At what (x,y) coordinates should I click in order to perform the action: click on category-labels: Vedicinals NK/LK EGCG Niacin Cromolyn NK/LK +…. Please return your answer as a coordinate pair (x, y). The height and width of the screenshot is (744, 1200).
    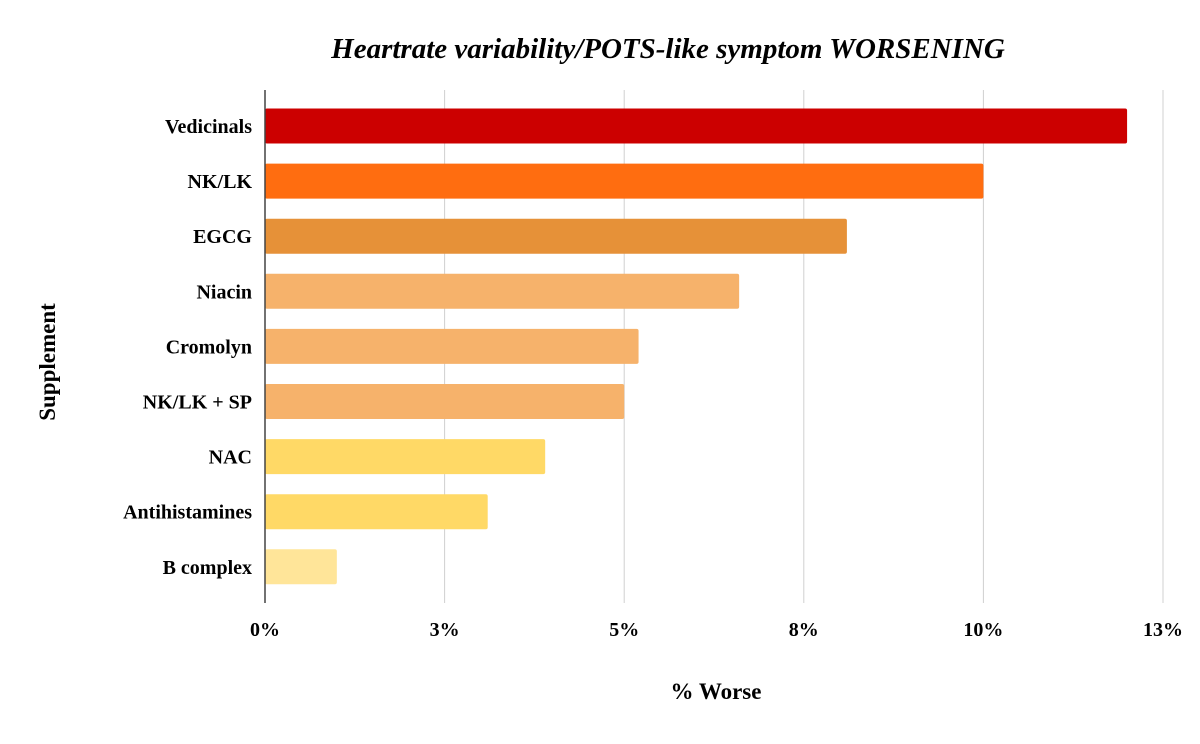
    Looking at the image, I should click on (187, 347).